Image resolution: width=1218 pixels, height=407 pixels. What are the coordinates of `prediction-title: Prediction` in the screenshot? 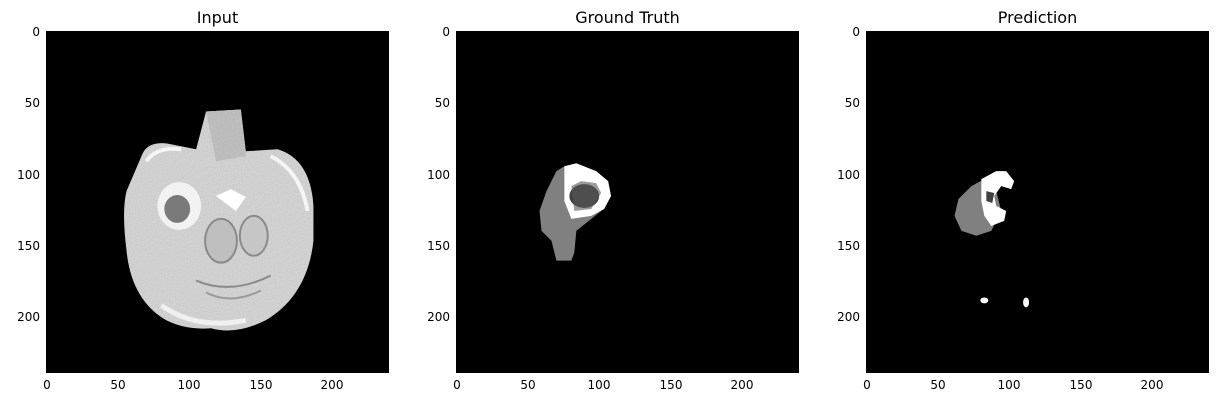 It's located at (1037, 17).